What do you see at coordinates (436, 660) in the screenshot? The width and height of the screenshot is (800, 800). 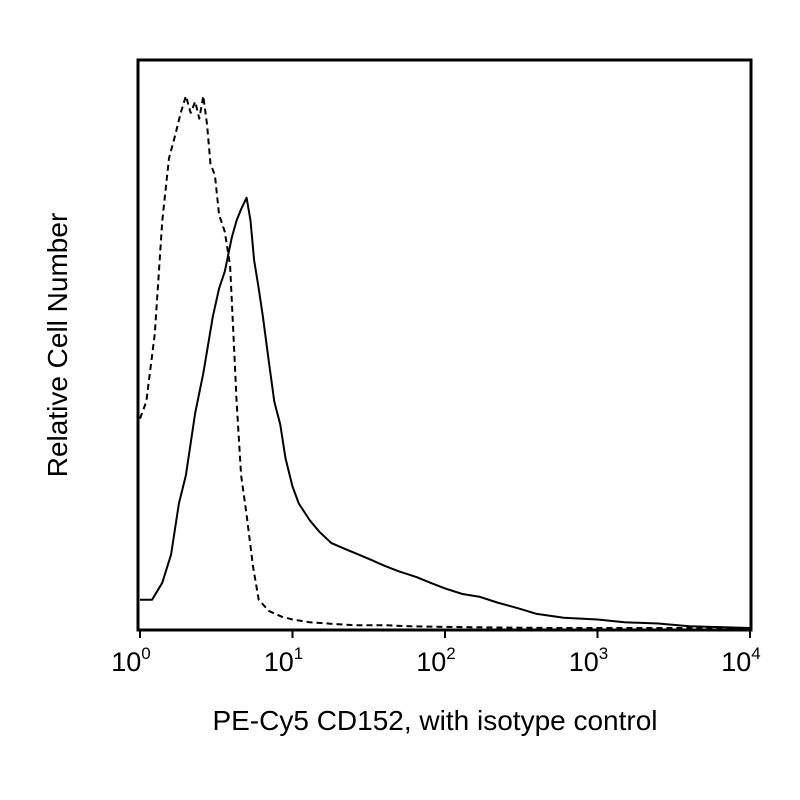 I see `x-tick-label: 10²` at bounding box center [436, 660].